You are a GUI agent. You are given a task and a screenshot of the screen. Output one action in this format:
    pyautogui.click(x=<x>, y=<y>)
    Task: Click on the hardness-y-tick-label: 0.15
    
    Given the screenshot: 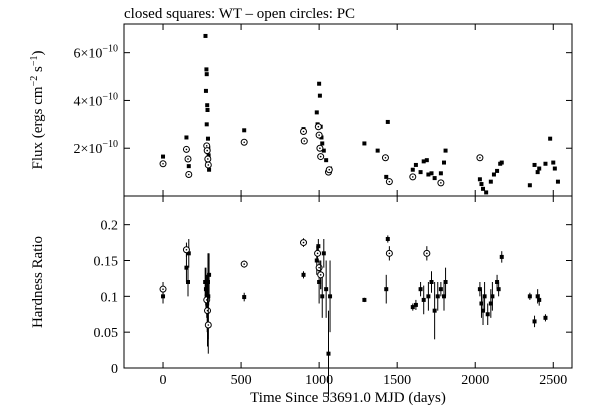 What is the action you would take?
    pyautogui.click(x=106, y=262)
    